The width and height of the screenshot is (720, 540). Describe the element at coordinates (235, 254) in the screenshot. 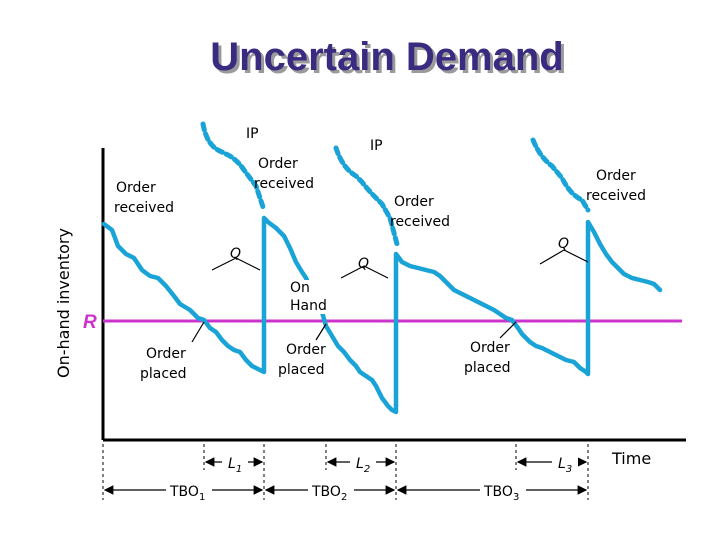

I see `q-label-1: Q` at that location.